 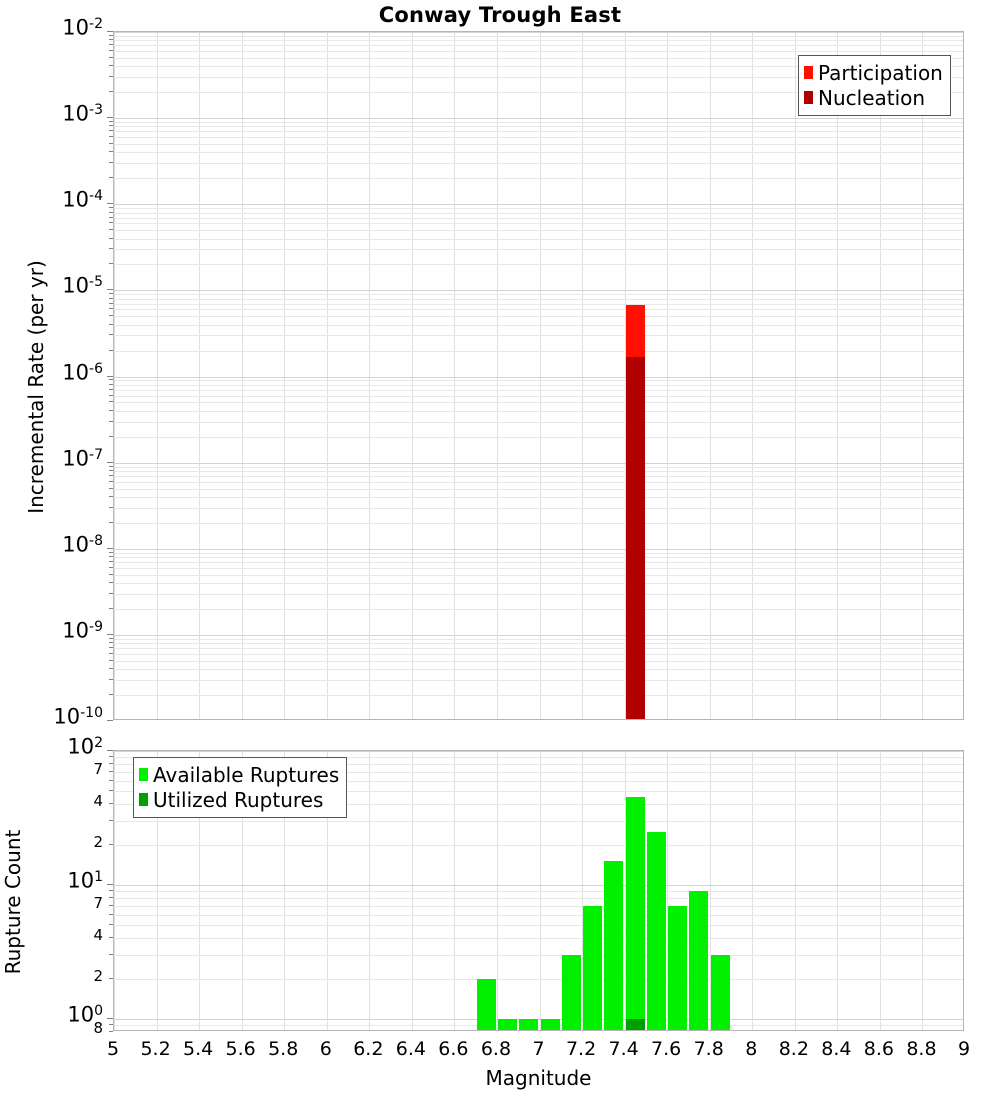 What do you see at coordinates (98, 801) in the screenshot?
I see `y-tick-label-minor-bottom: 4` at bounding box center [98, 801].